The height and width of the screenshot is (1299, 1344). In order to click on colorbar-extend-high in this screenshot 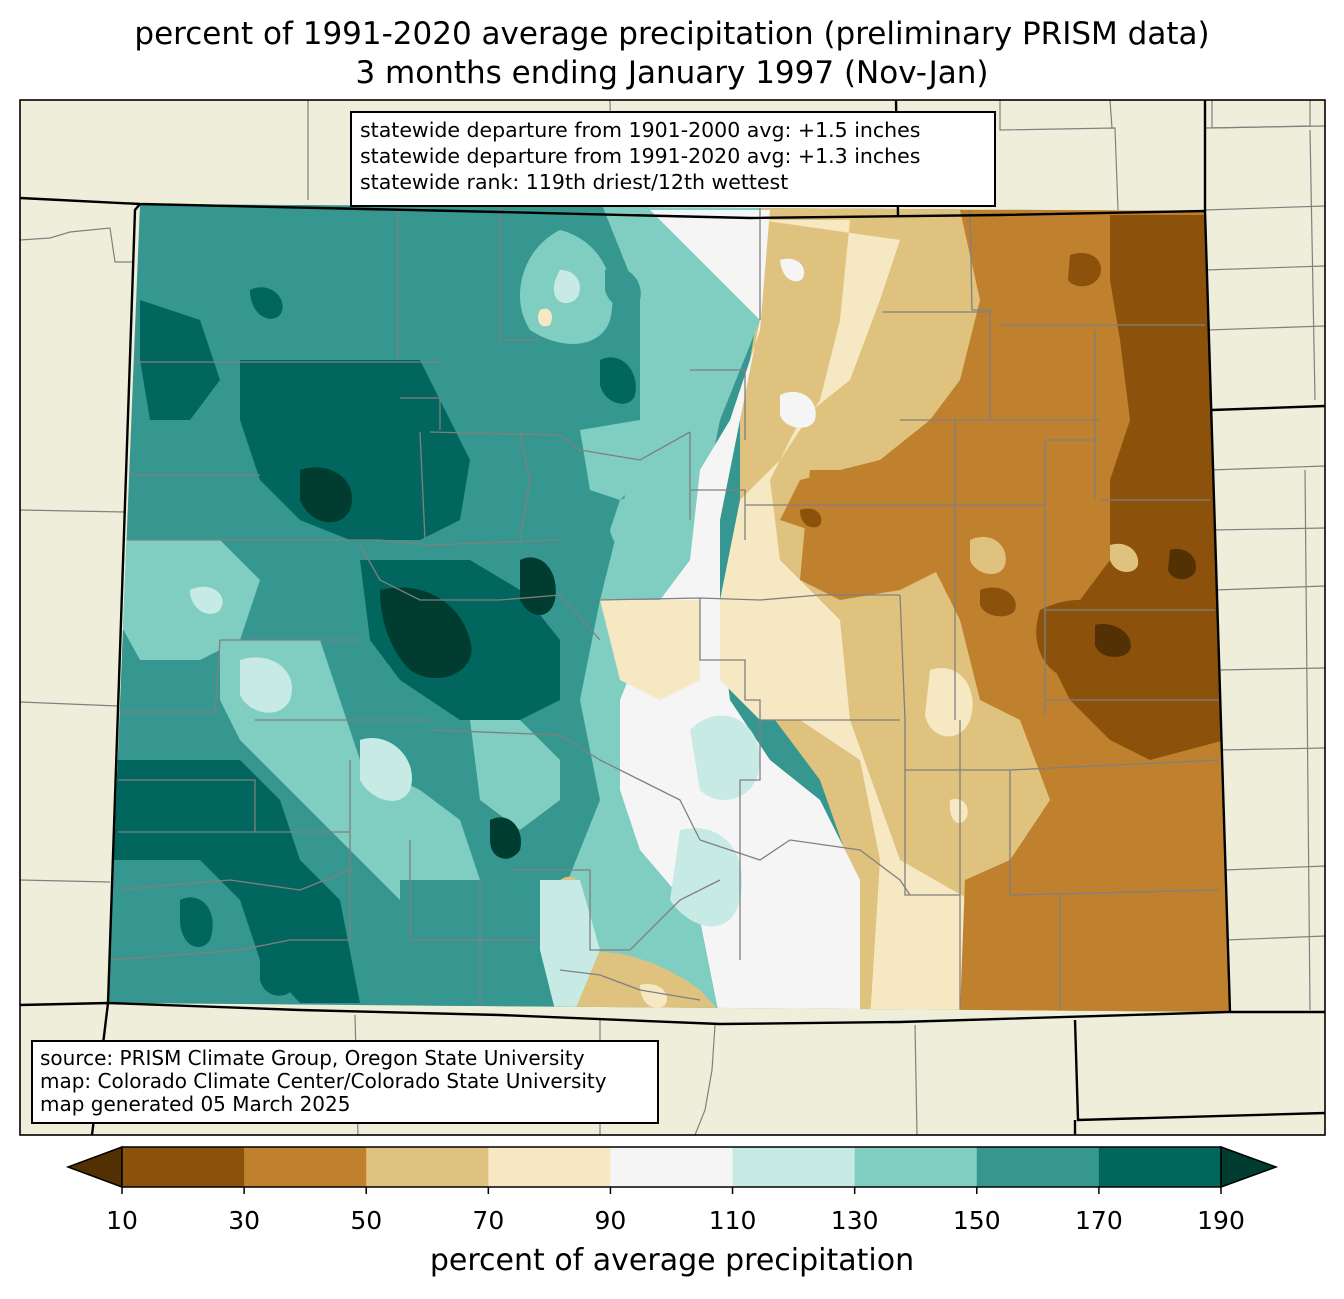, I will do `click(1249, 1167)`.